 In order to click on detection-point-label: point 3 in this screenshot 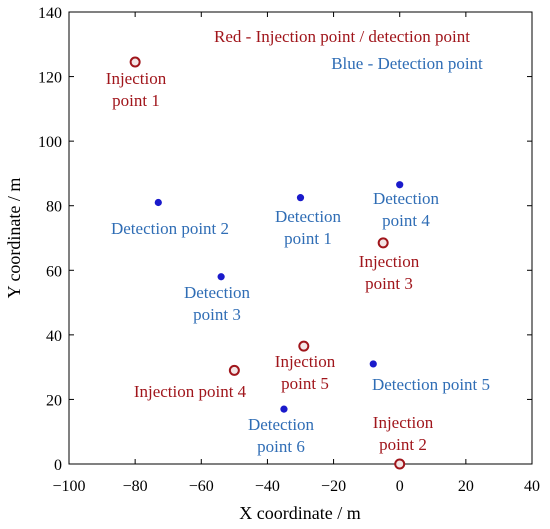, I will do `click(217, 314)`.